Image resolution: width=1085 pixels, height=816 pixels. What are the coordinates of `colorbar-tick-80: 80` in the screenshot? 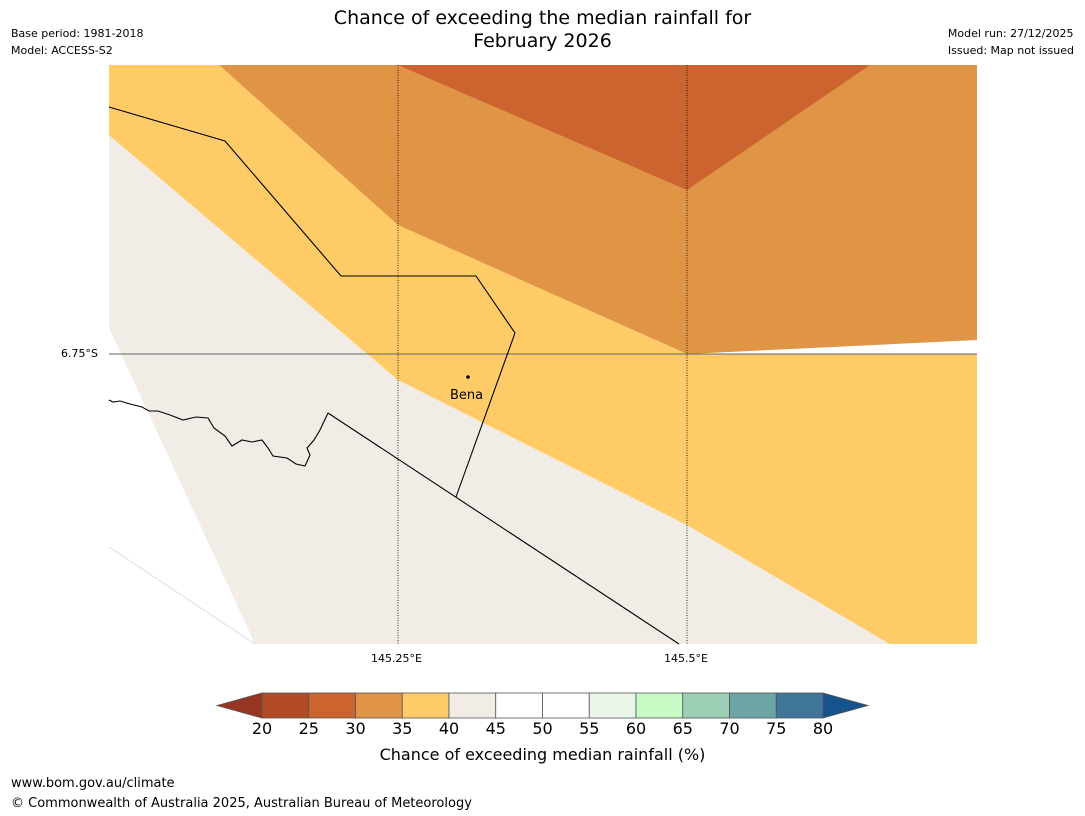 It's located at (823, 728).